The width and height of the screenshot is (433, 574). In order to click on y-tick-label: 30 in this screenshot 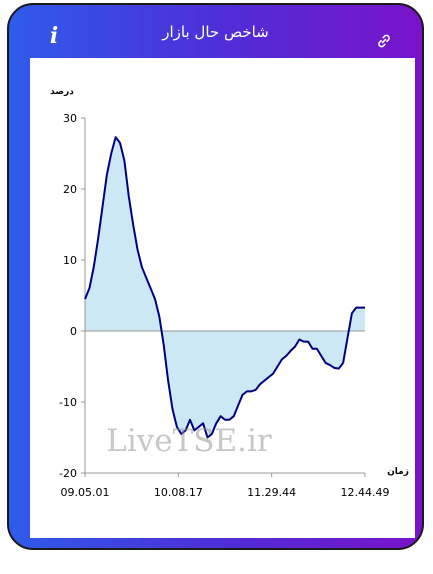, I will do `click(70, 118)`.